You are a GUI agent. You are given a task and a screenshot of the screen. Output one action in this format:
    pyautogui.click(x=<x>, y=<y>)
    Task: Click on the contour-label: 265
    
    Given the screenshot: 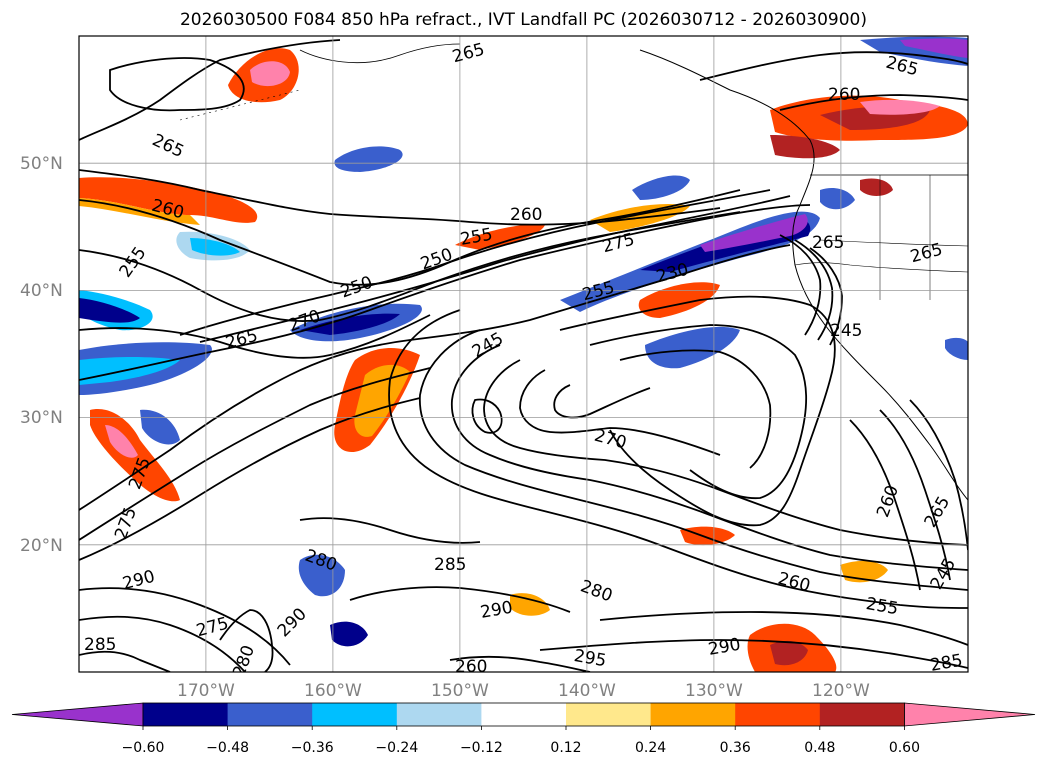 What is the action you would take?
    pyautogui.click(x=828, y=243)
    